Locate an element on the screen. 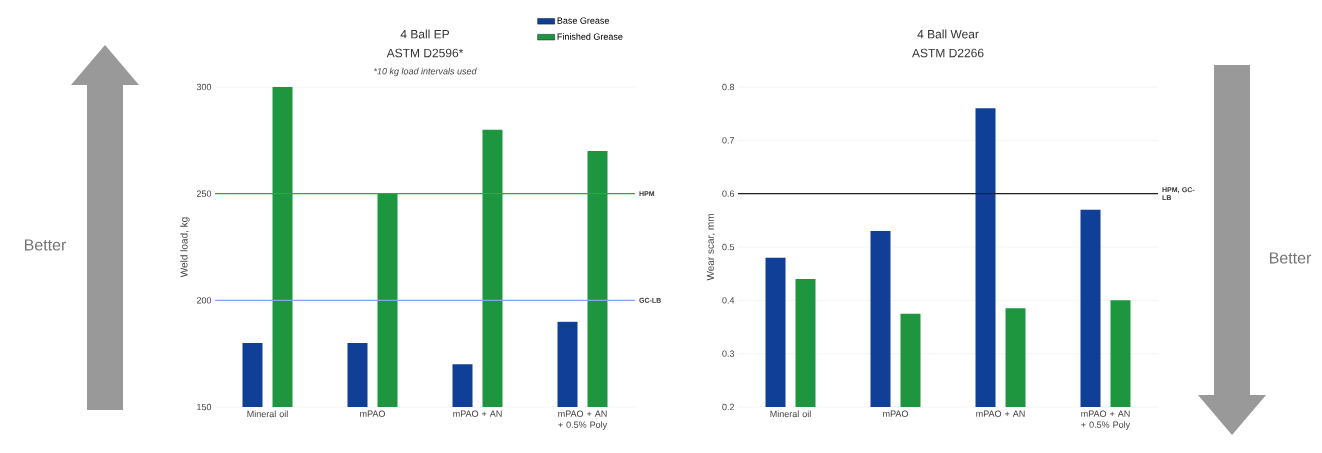  y-tick-label: 0.2 is located at coordinates (728, 407).